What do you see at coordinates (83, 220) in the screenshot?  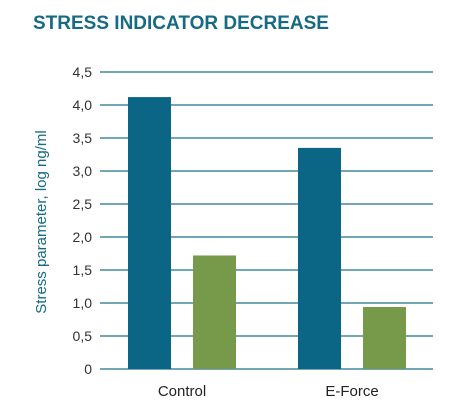 I see `y-axis-ticks: 0 0,5 1,0 1,5 2,0 2,5 3,0 3,5 4,0 4,5` at bounding box center [83, 220].